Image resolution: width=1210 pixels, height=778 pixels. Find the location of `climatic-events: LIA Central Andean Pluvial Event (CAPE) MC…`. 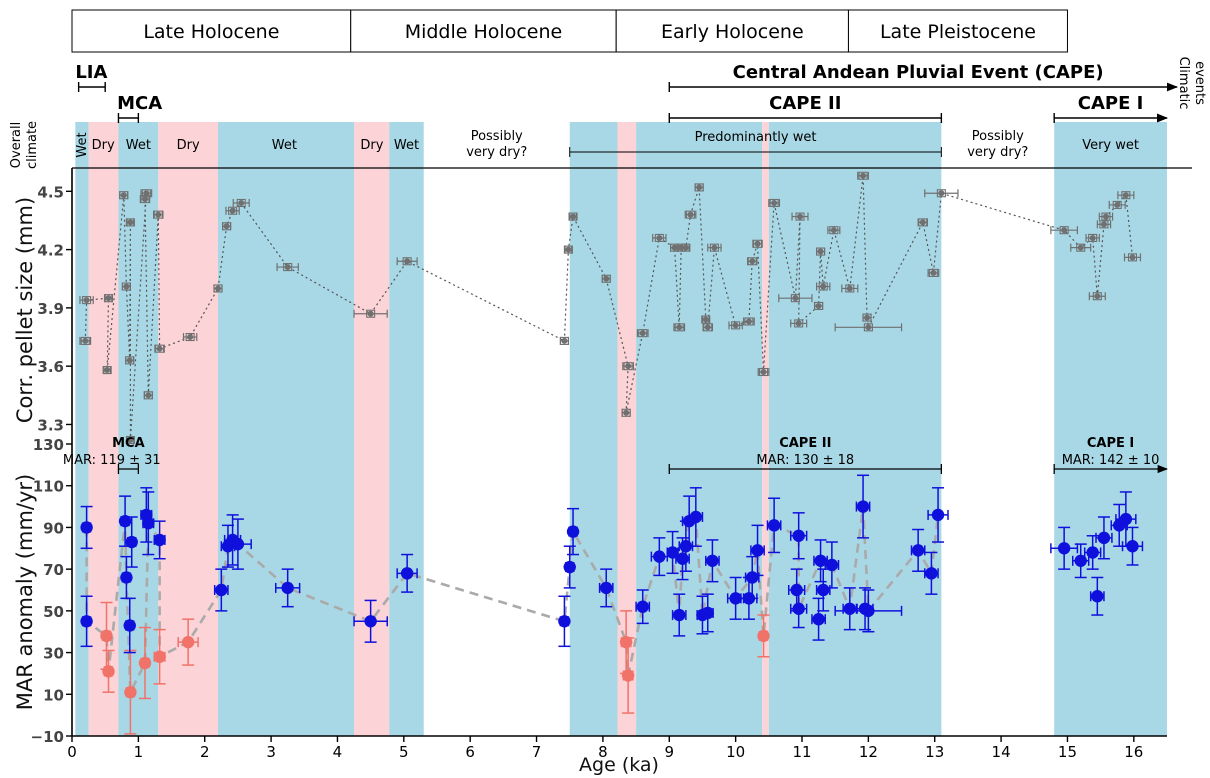

climatic-events: LIA Central Andean Pluvial Event (CAPE) MC… is located at coordinates (641, 90).